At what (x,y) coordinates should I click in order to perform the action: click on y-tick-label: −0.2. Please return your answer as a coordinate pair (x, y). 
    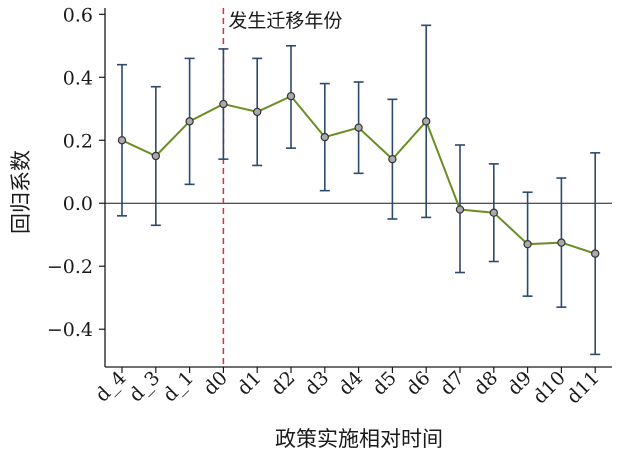
    Looking at the image, I should click on (70, 267).